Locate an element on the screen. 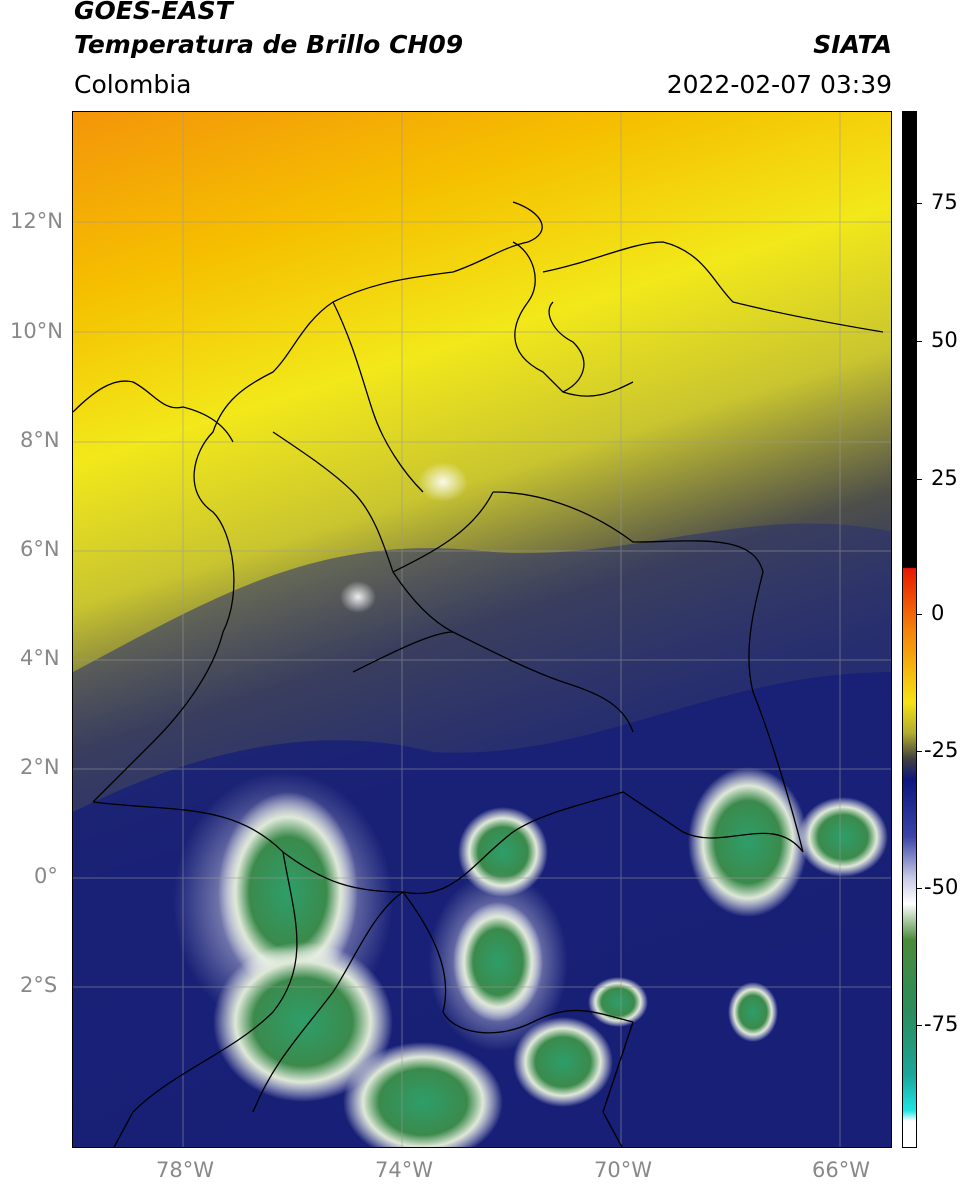  colorbar-label-minus50: -50 is located at coordinates (941, 887).